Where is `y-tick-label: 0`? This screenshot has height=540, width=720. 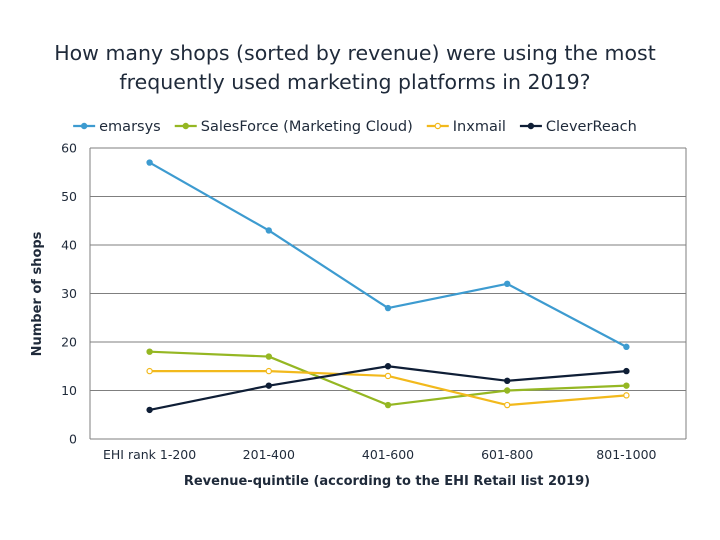 y-tick-label: 0 is located at coordinates (73, 439).